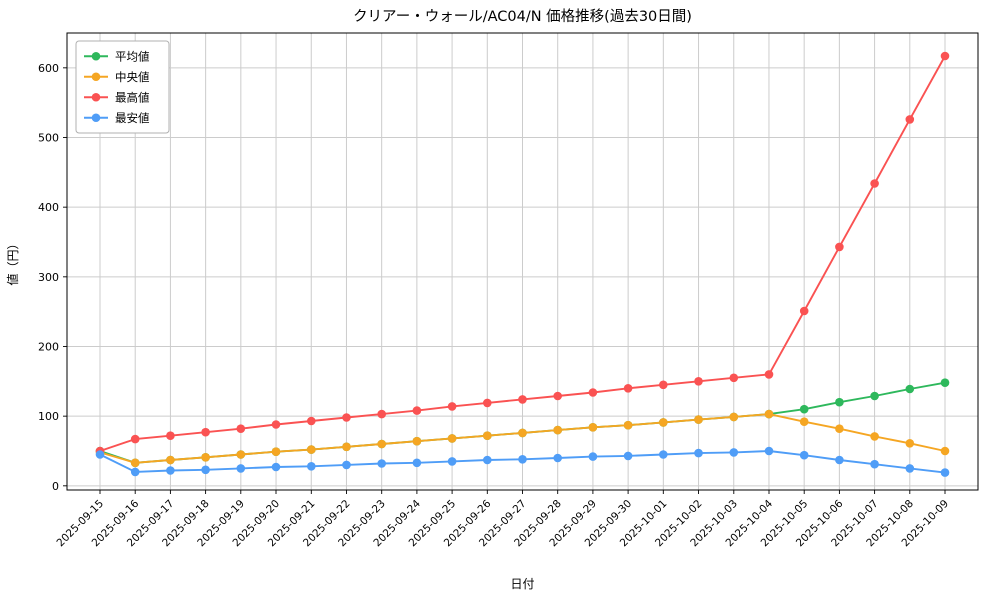 The image size is (1000, 600). I want to click on y-tick-label: 500, so click(48, 138).